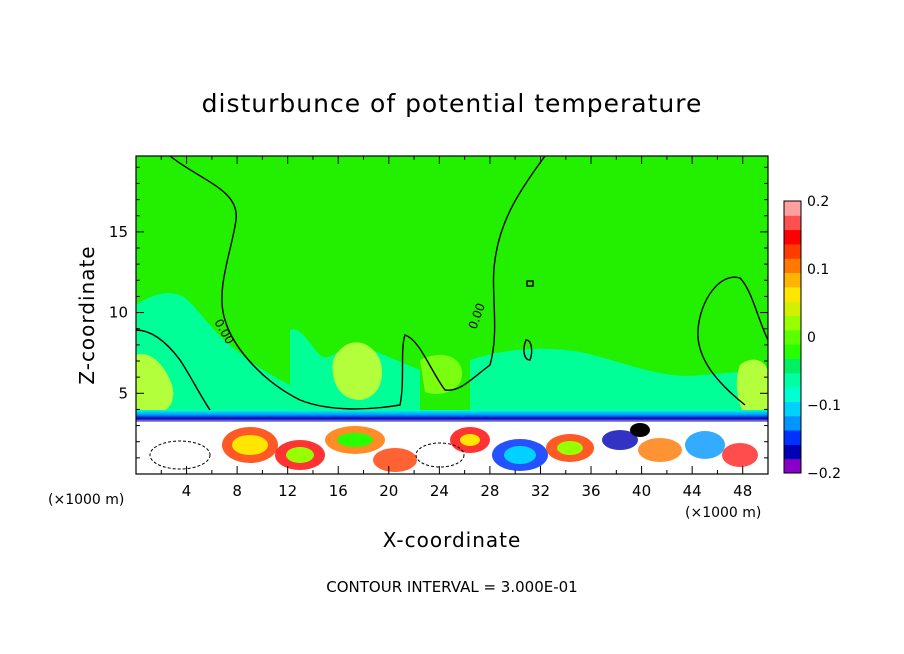 This screenshot has height=654, width=904. Describe the element at coordinates (338, 491) in the screenshot. I see `x-tick-label: 16` at that location.